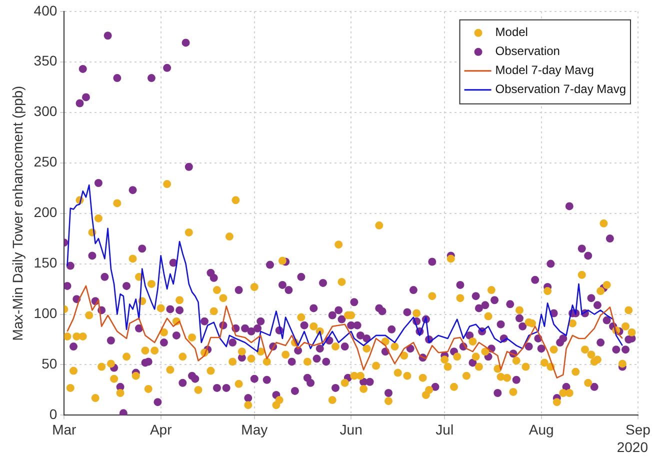 The height and width of the screenshot is (458, 656). What do you see at coordinates (541, 429) in the screenshot?
I see `x-tick-label: Aug` at bounding box center [541, 429].